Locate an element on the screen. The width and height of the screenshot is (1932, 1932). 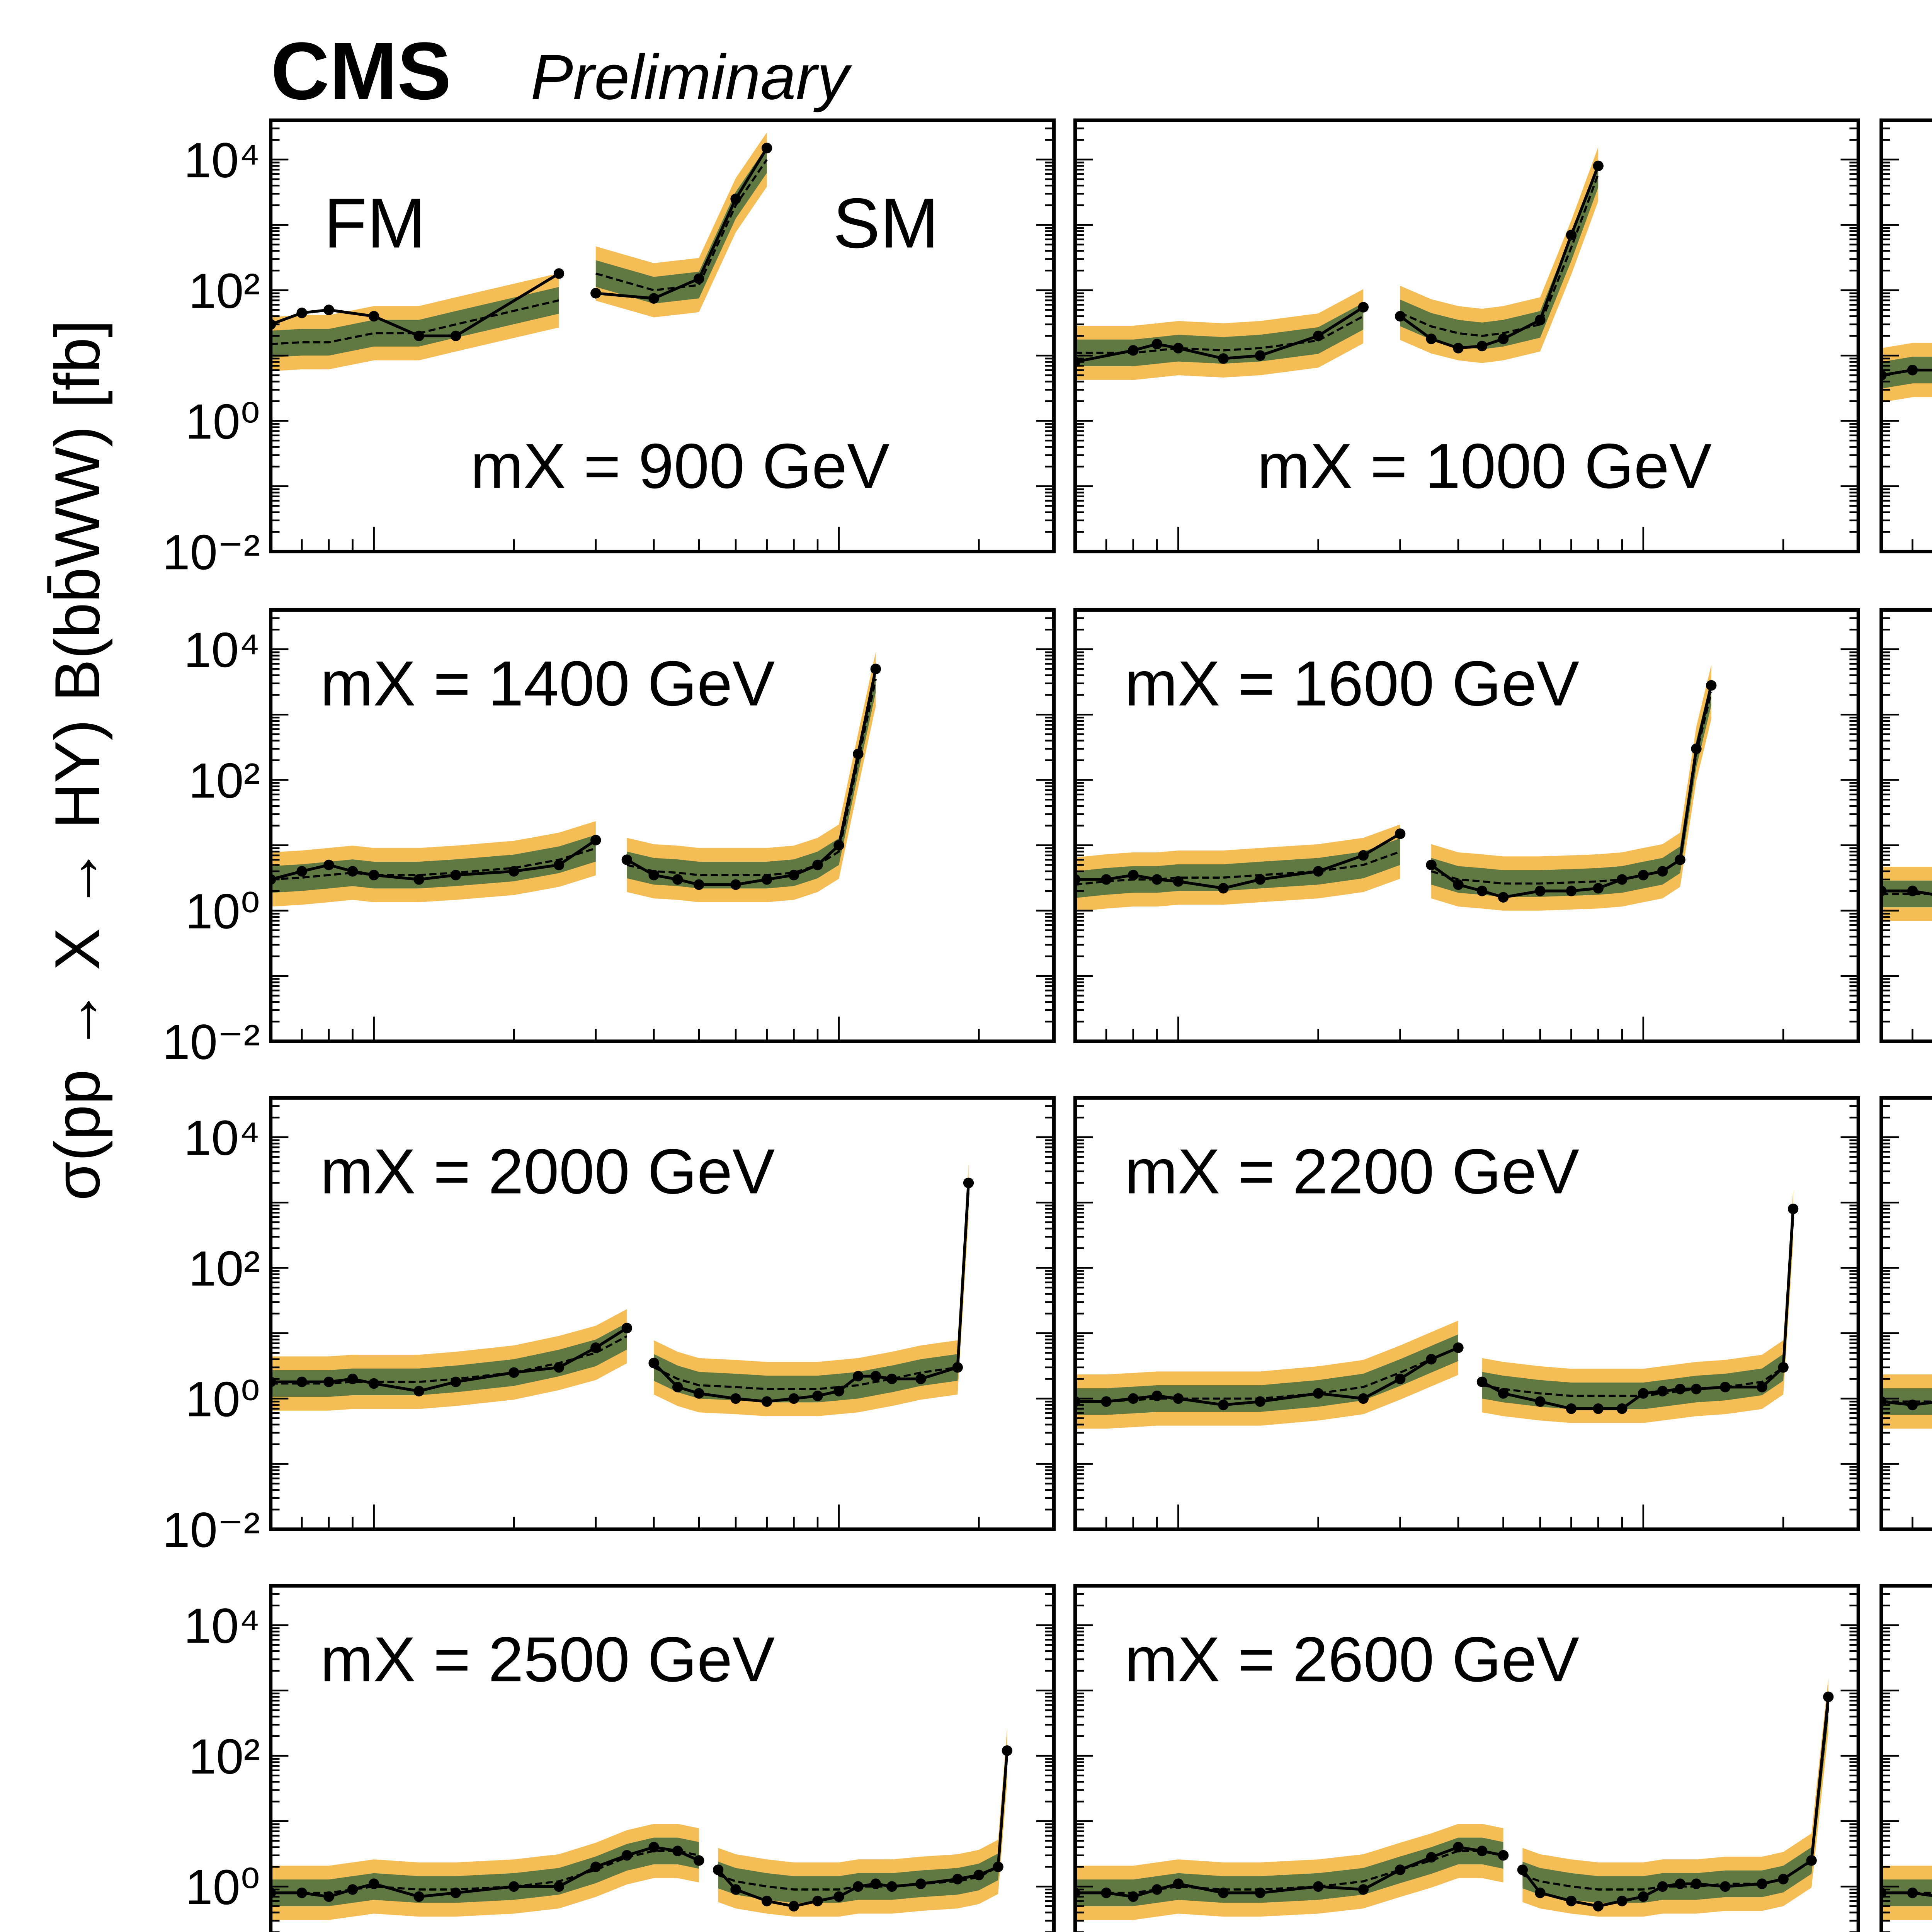
panel: mX = 2200 GeV is located at coordinates (1467, 1313).